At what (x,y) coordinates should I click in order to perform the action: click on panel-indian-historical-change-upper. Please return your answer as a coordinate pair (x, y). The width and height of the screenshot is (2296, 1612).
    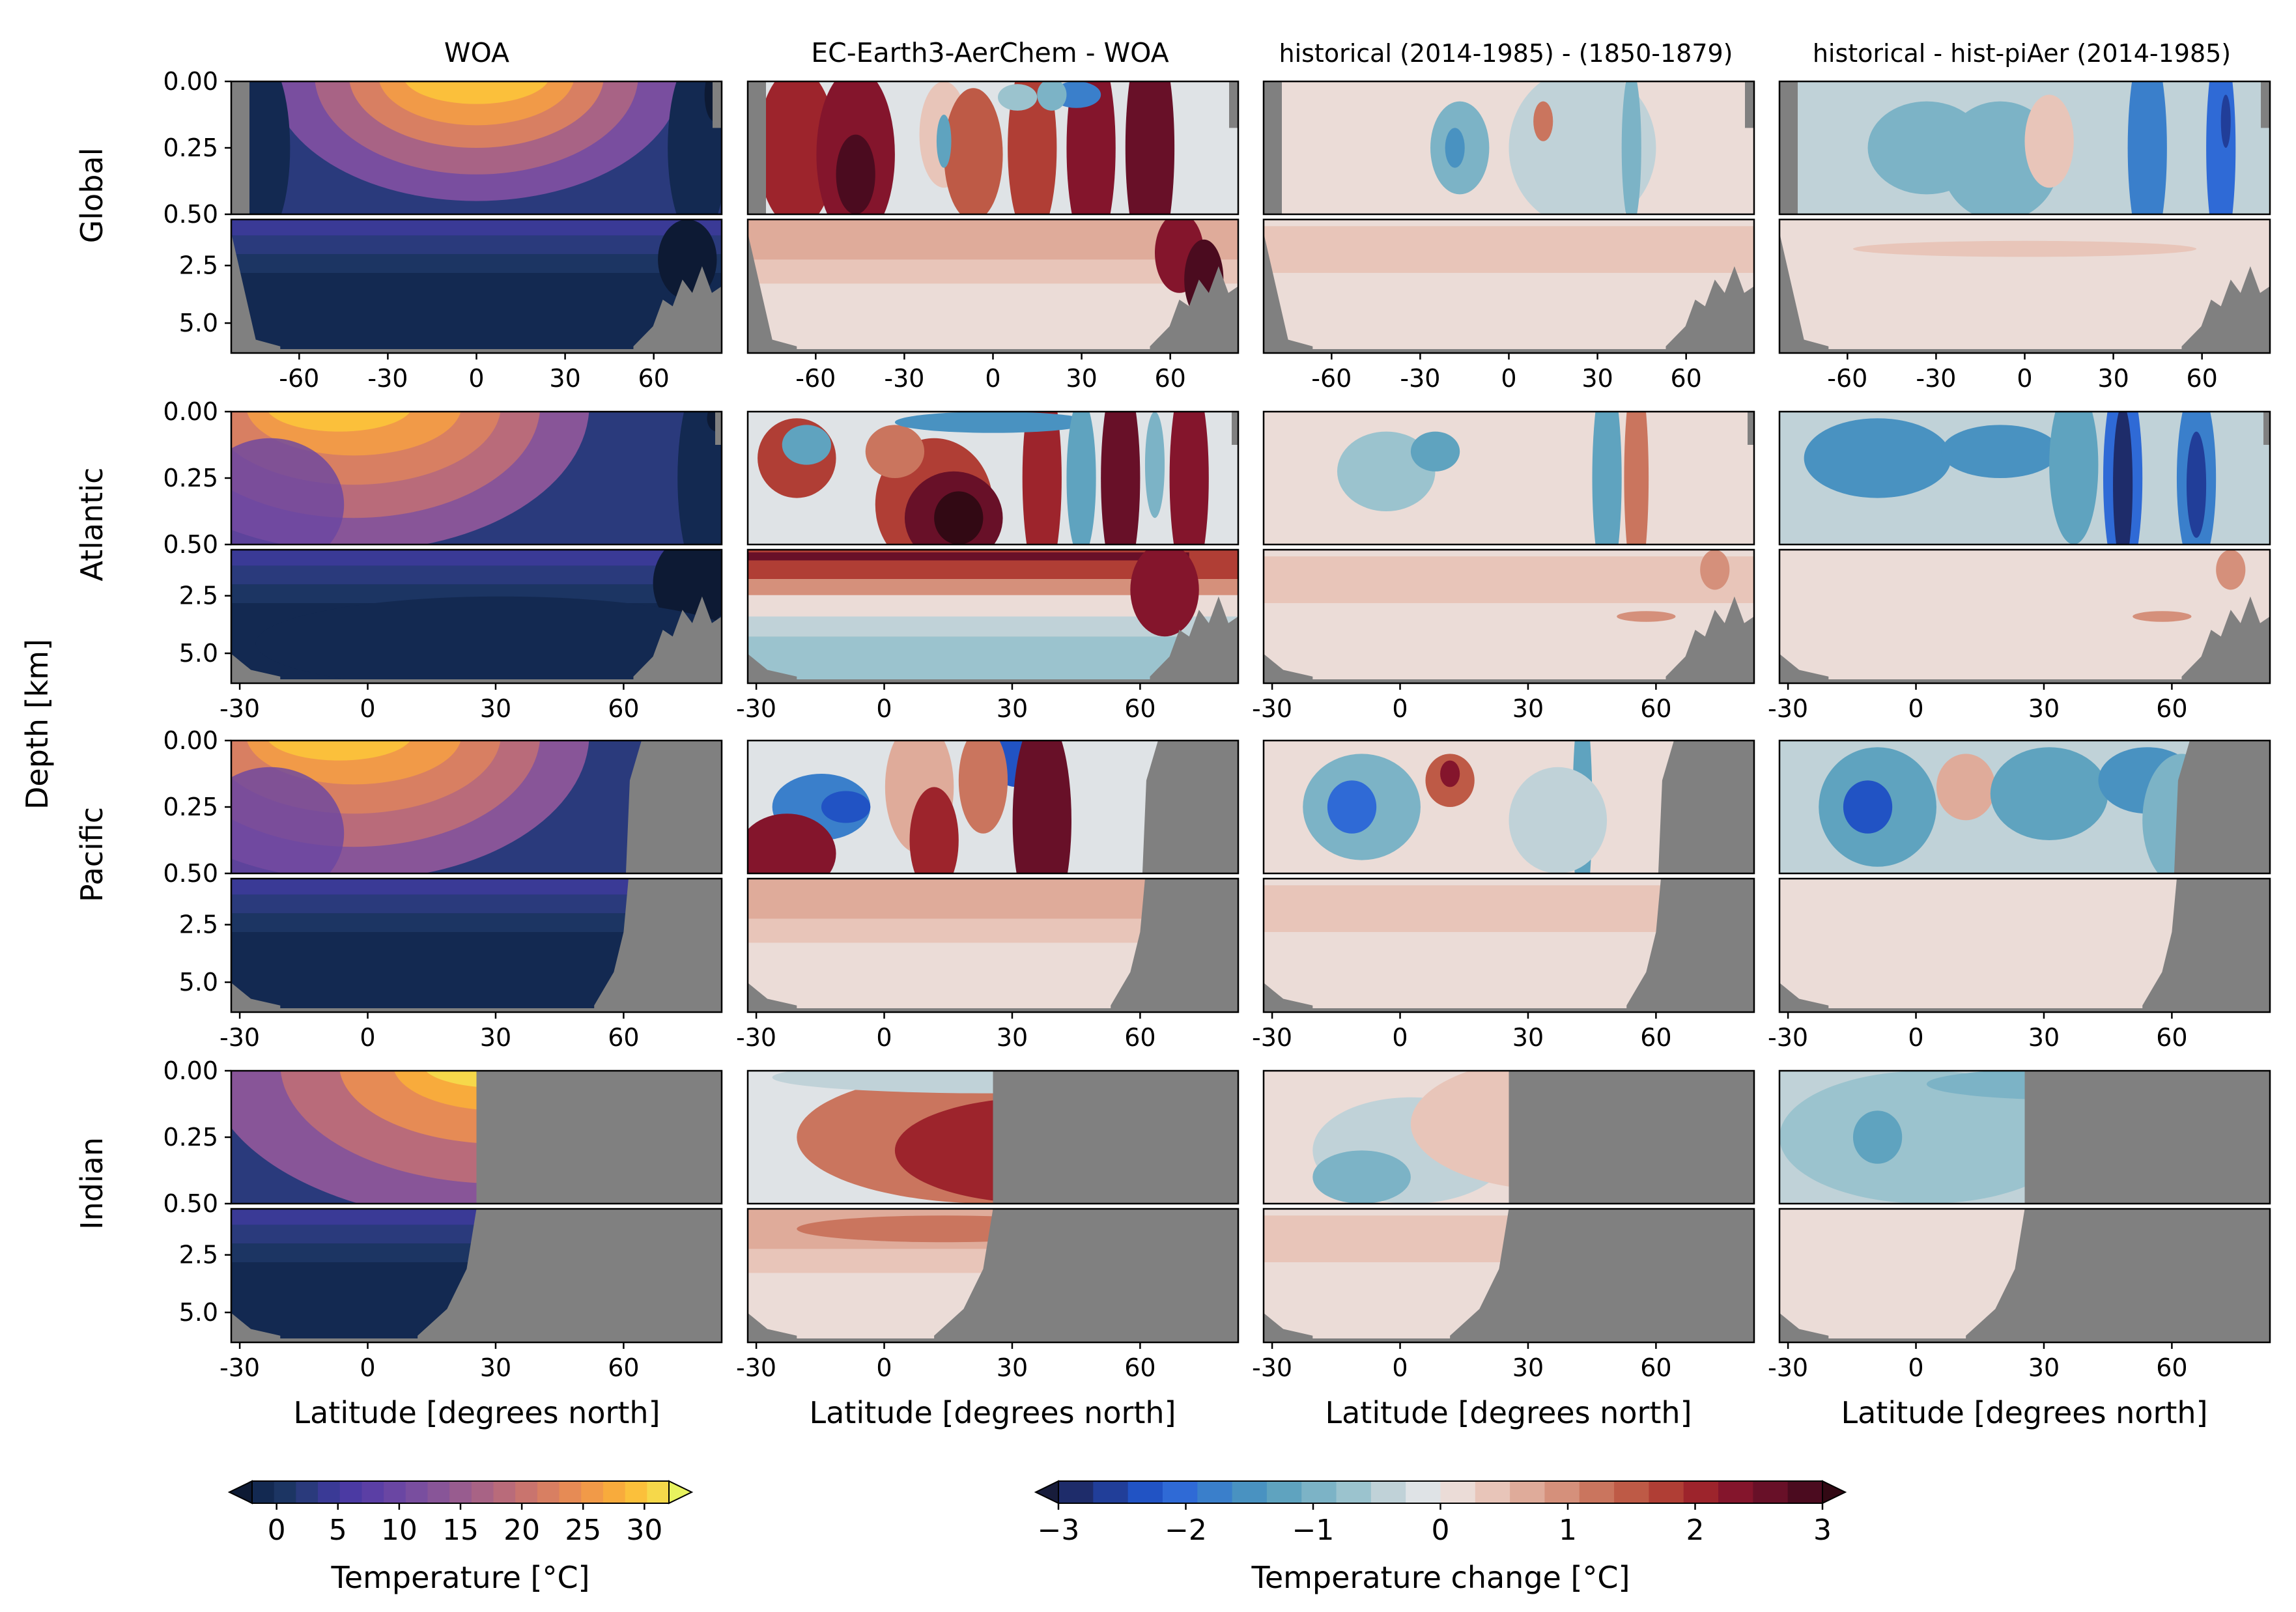
    Looking at the image, I should click on (1509, 1137).